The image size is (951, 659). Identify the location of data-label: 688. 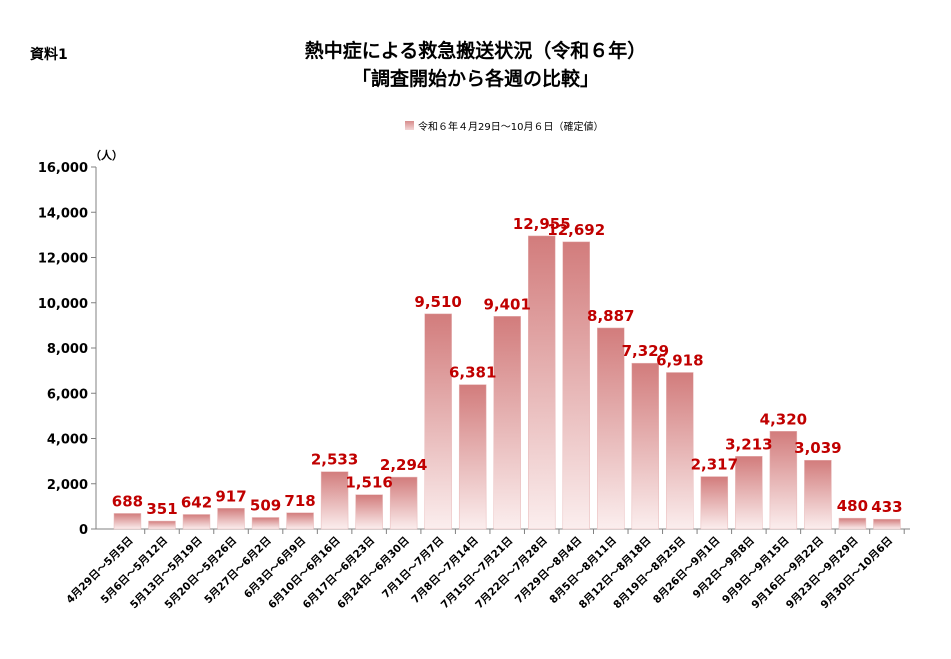
(127, 501).